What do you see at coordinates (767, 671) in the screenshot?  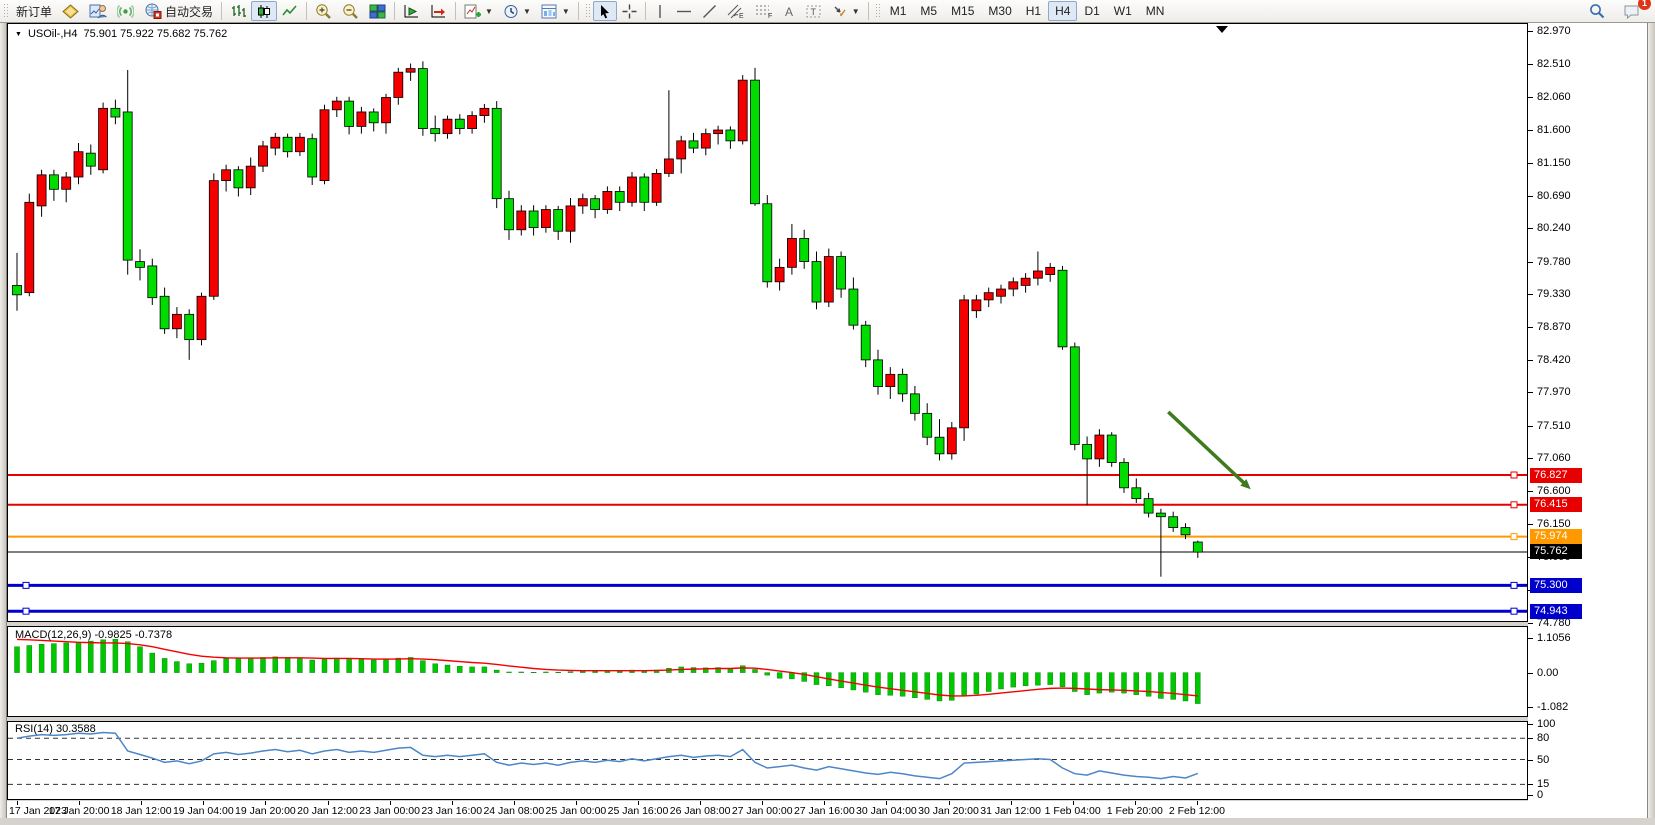 I see `macd-panel` at bounding box center [767, 671].